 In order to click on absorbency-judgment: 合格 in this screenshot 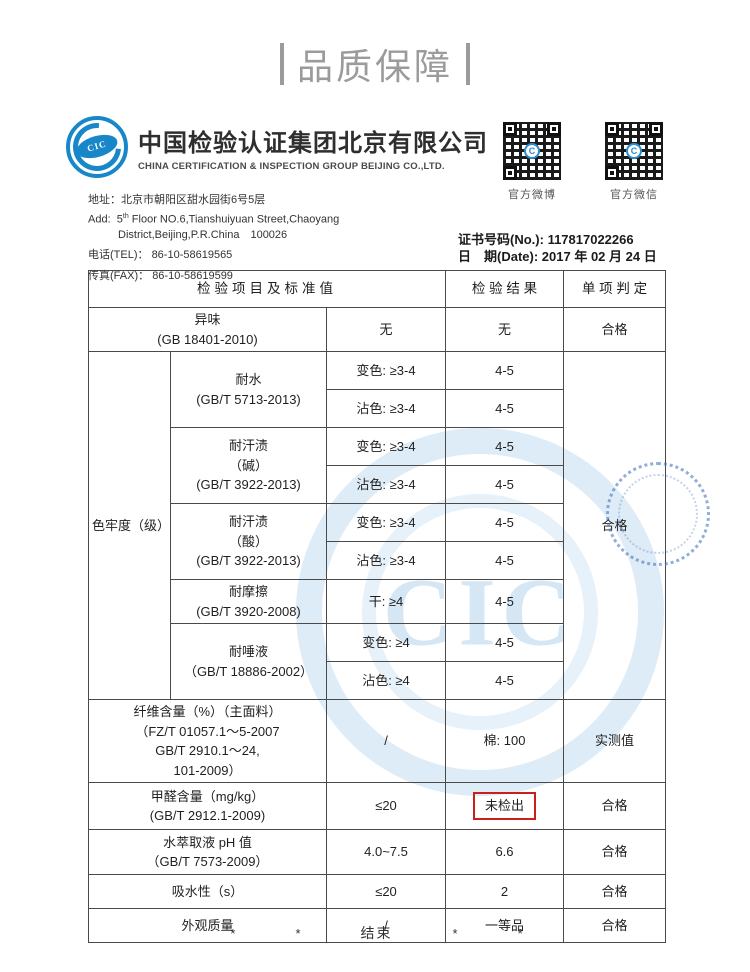, I will do `click(614, 891)`.